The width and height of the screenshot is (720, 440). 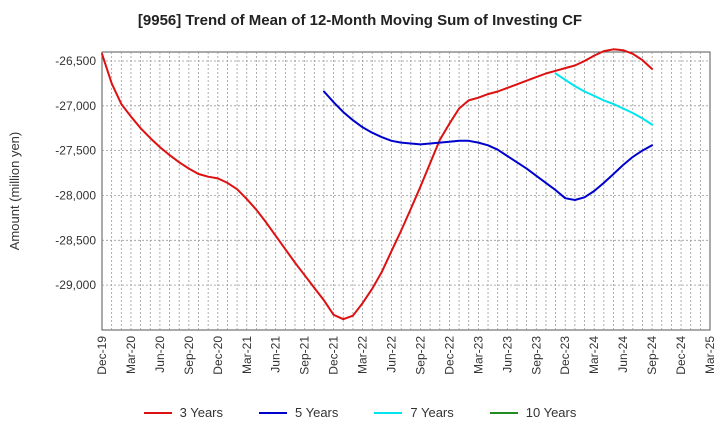 I want to click on x-tick-label: Jun-23, so click(x=507, y=354).